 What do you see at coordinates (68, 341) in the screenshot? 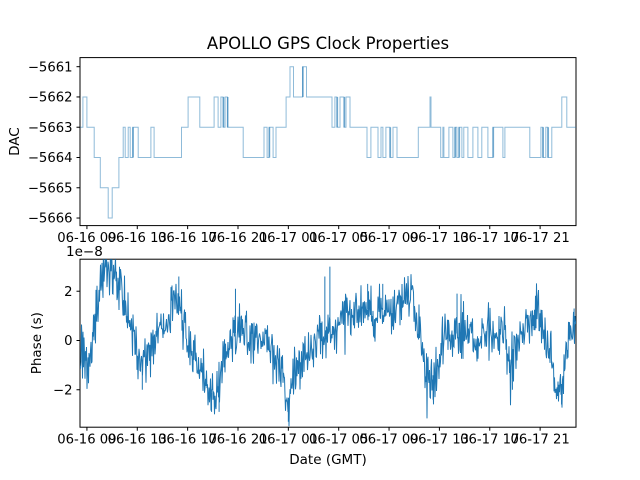
I see `y-tick-label: 0` at bounding box center [68, 341].